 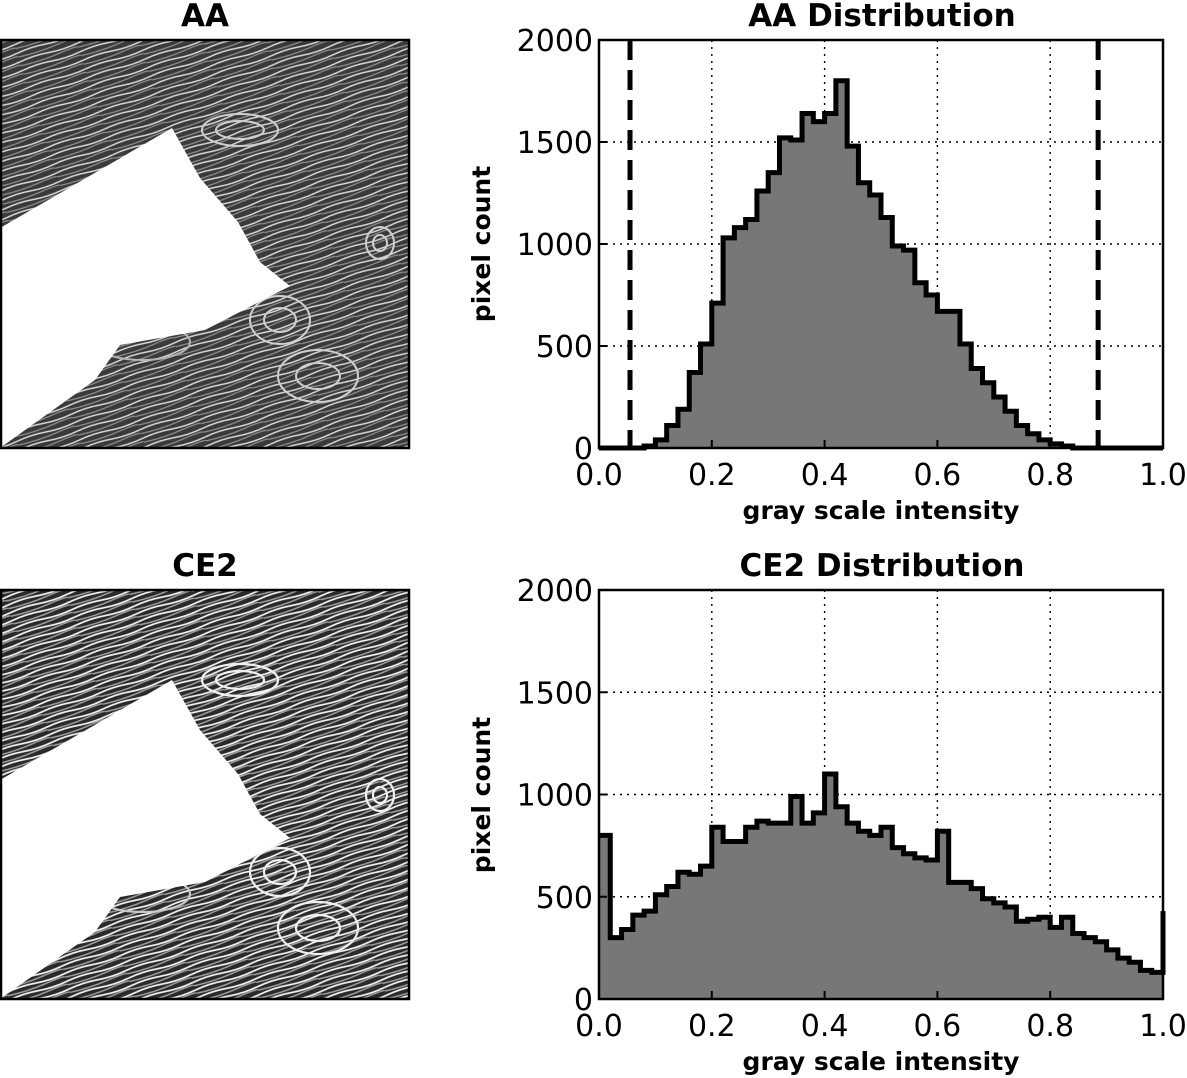 I want to click on histogram-fill, so click(x=881, y=886).